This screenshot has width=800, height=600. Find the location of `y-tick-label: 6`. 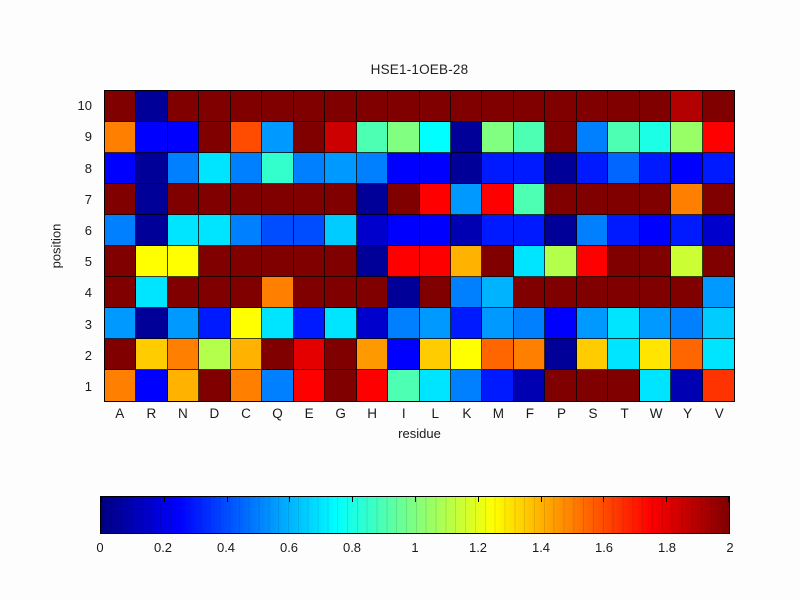

y-tick-label: 6 is located at coordinates (88, 230).